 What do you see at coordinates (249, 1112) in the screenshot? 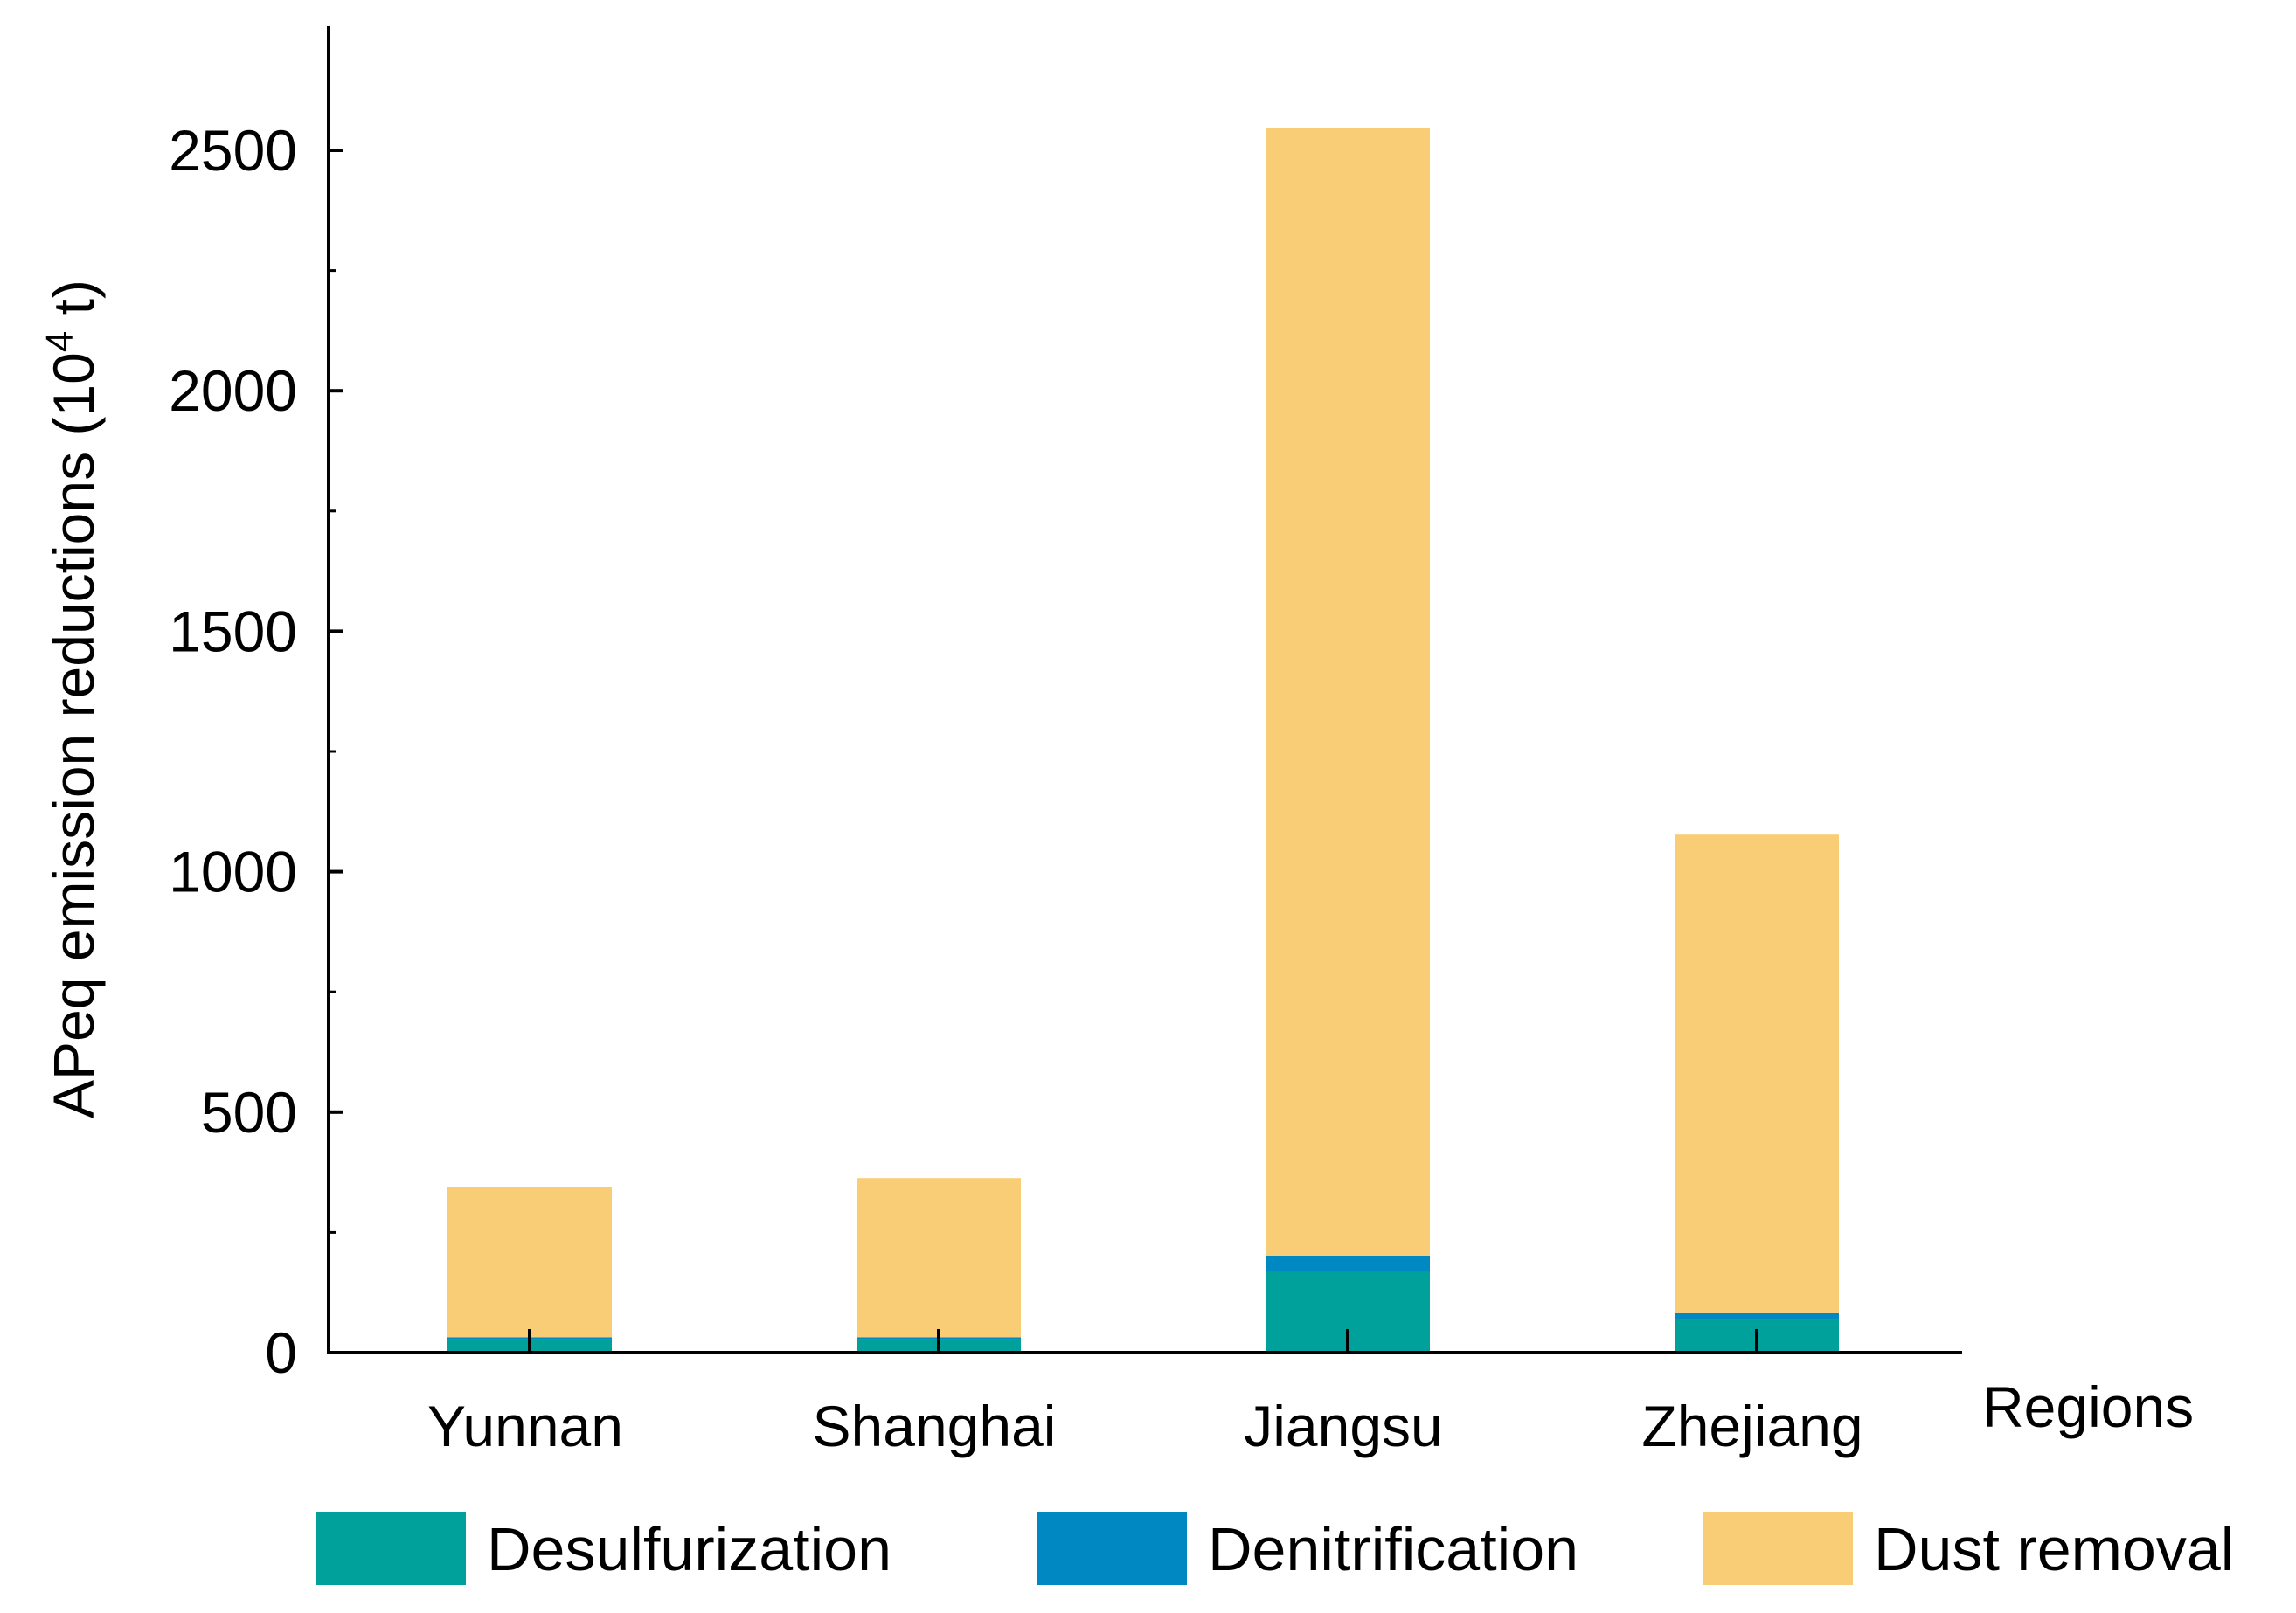
I see `y-tick-label-500: 500` at bounding box center [249, 1112].